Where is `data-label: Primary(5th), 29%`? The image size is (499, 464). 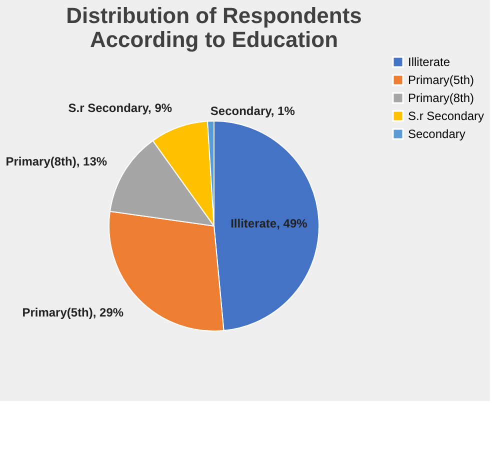
data-label: Primary(5th), 29% is located at coordinates (73, 312).